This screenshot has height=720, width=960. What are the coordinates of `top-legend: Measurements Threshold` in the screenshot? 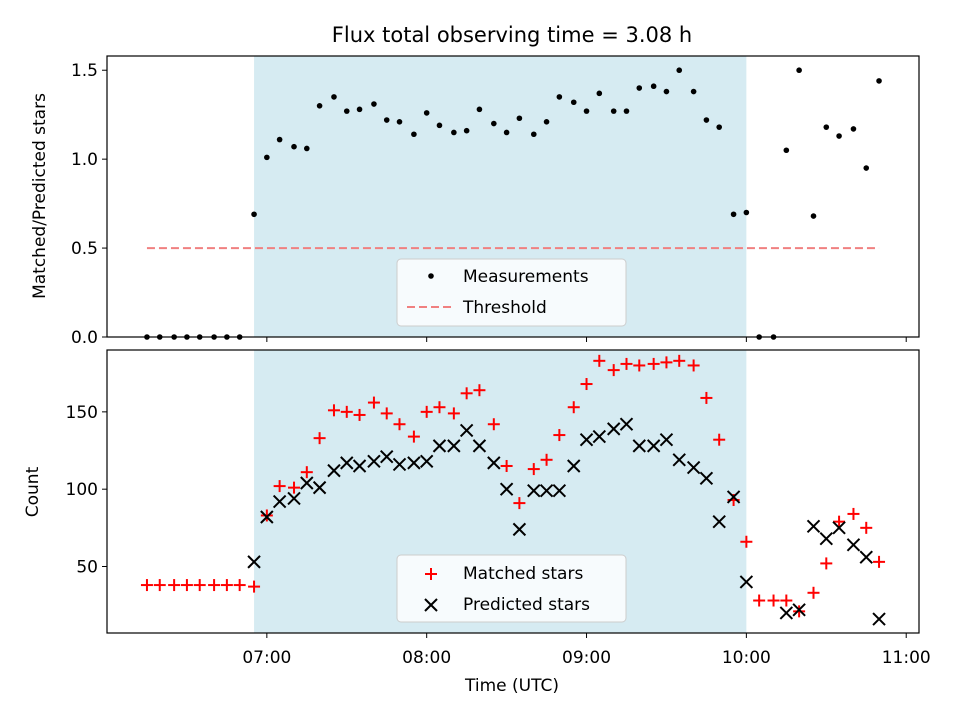 It's located at (511, 292).